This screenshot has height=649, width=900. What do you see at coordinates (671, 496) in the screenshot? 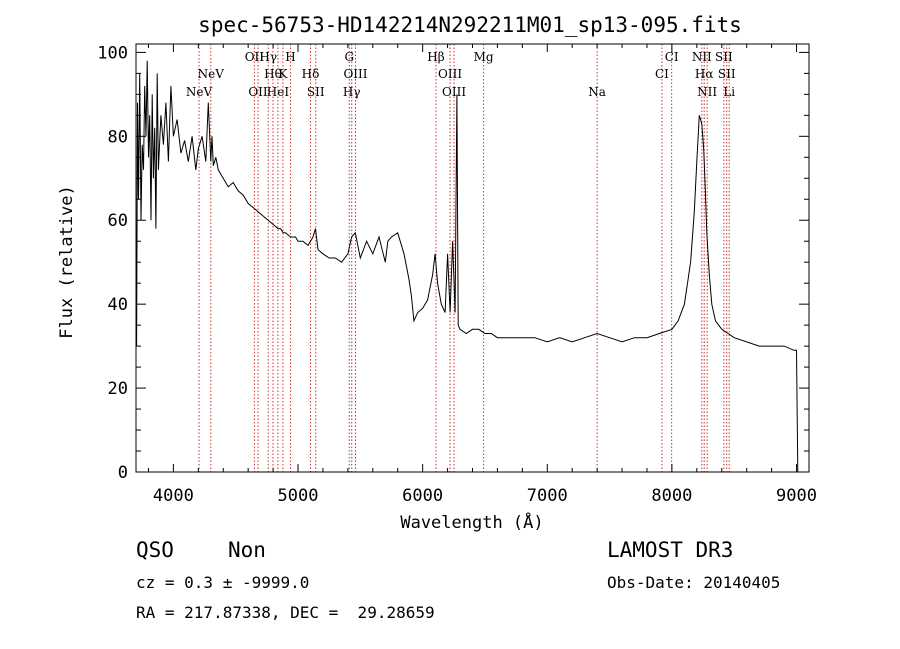
I see `x-tick-label: 8000` at bounding box center [671, 496].